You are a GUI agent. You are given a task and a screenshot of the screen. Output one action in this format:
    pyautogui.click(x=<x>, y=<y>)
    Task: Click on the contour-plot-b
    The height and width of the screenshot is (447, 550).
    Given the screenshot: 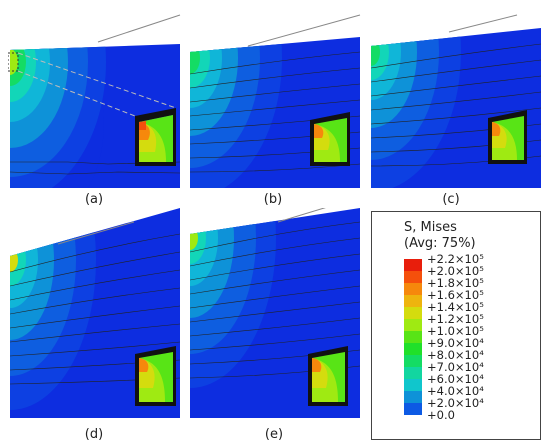 What is the action you would take?
    pyautogui.click(x=275, y=101)
    